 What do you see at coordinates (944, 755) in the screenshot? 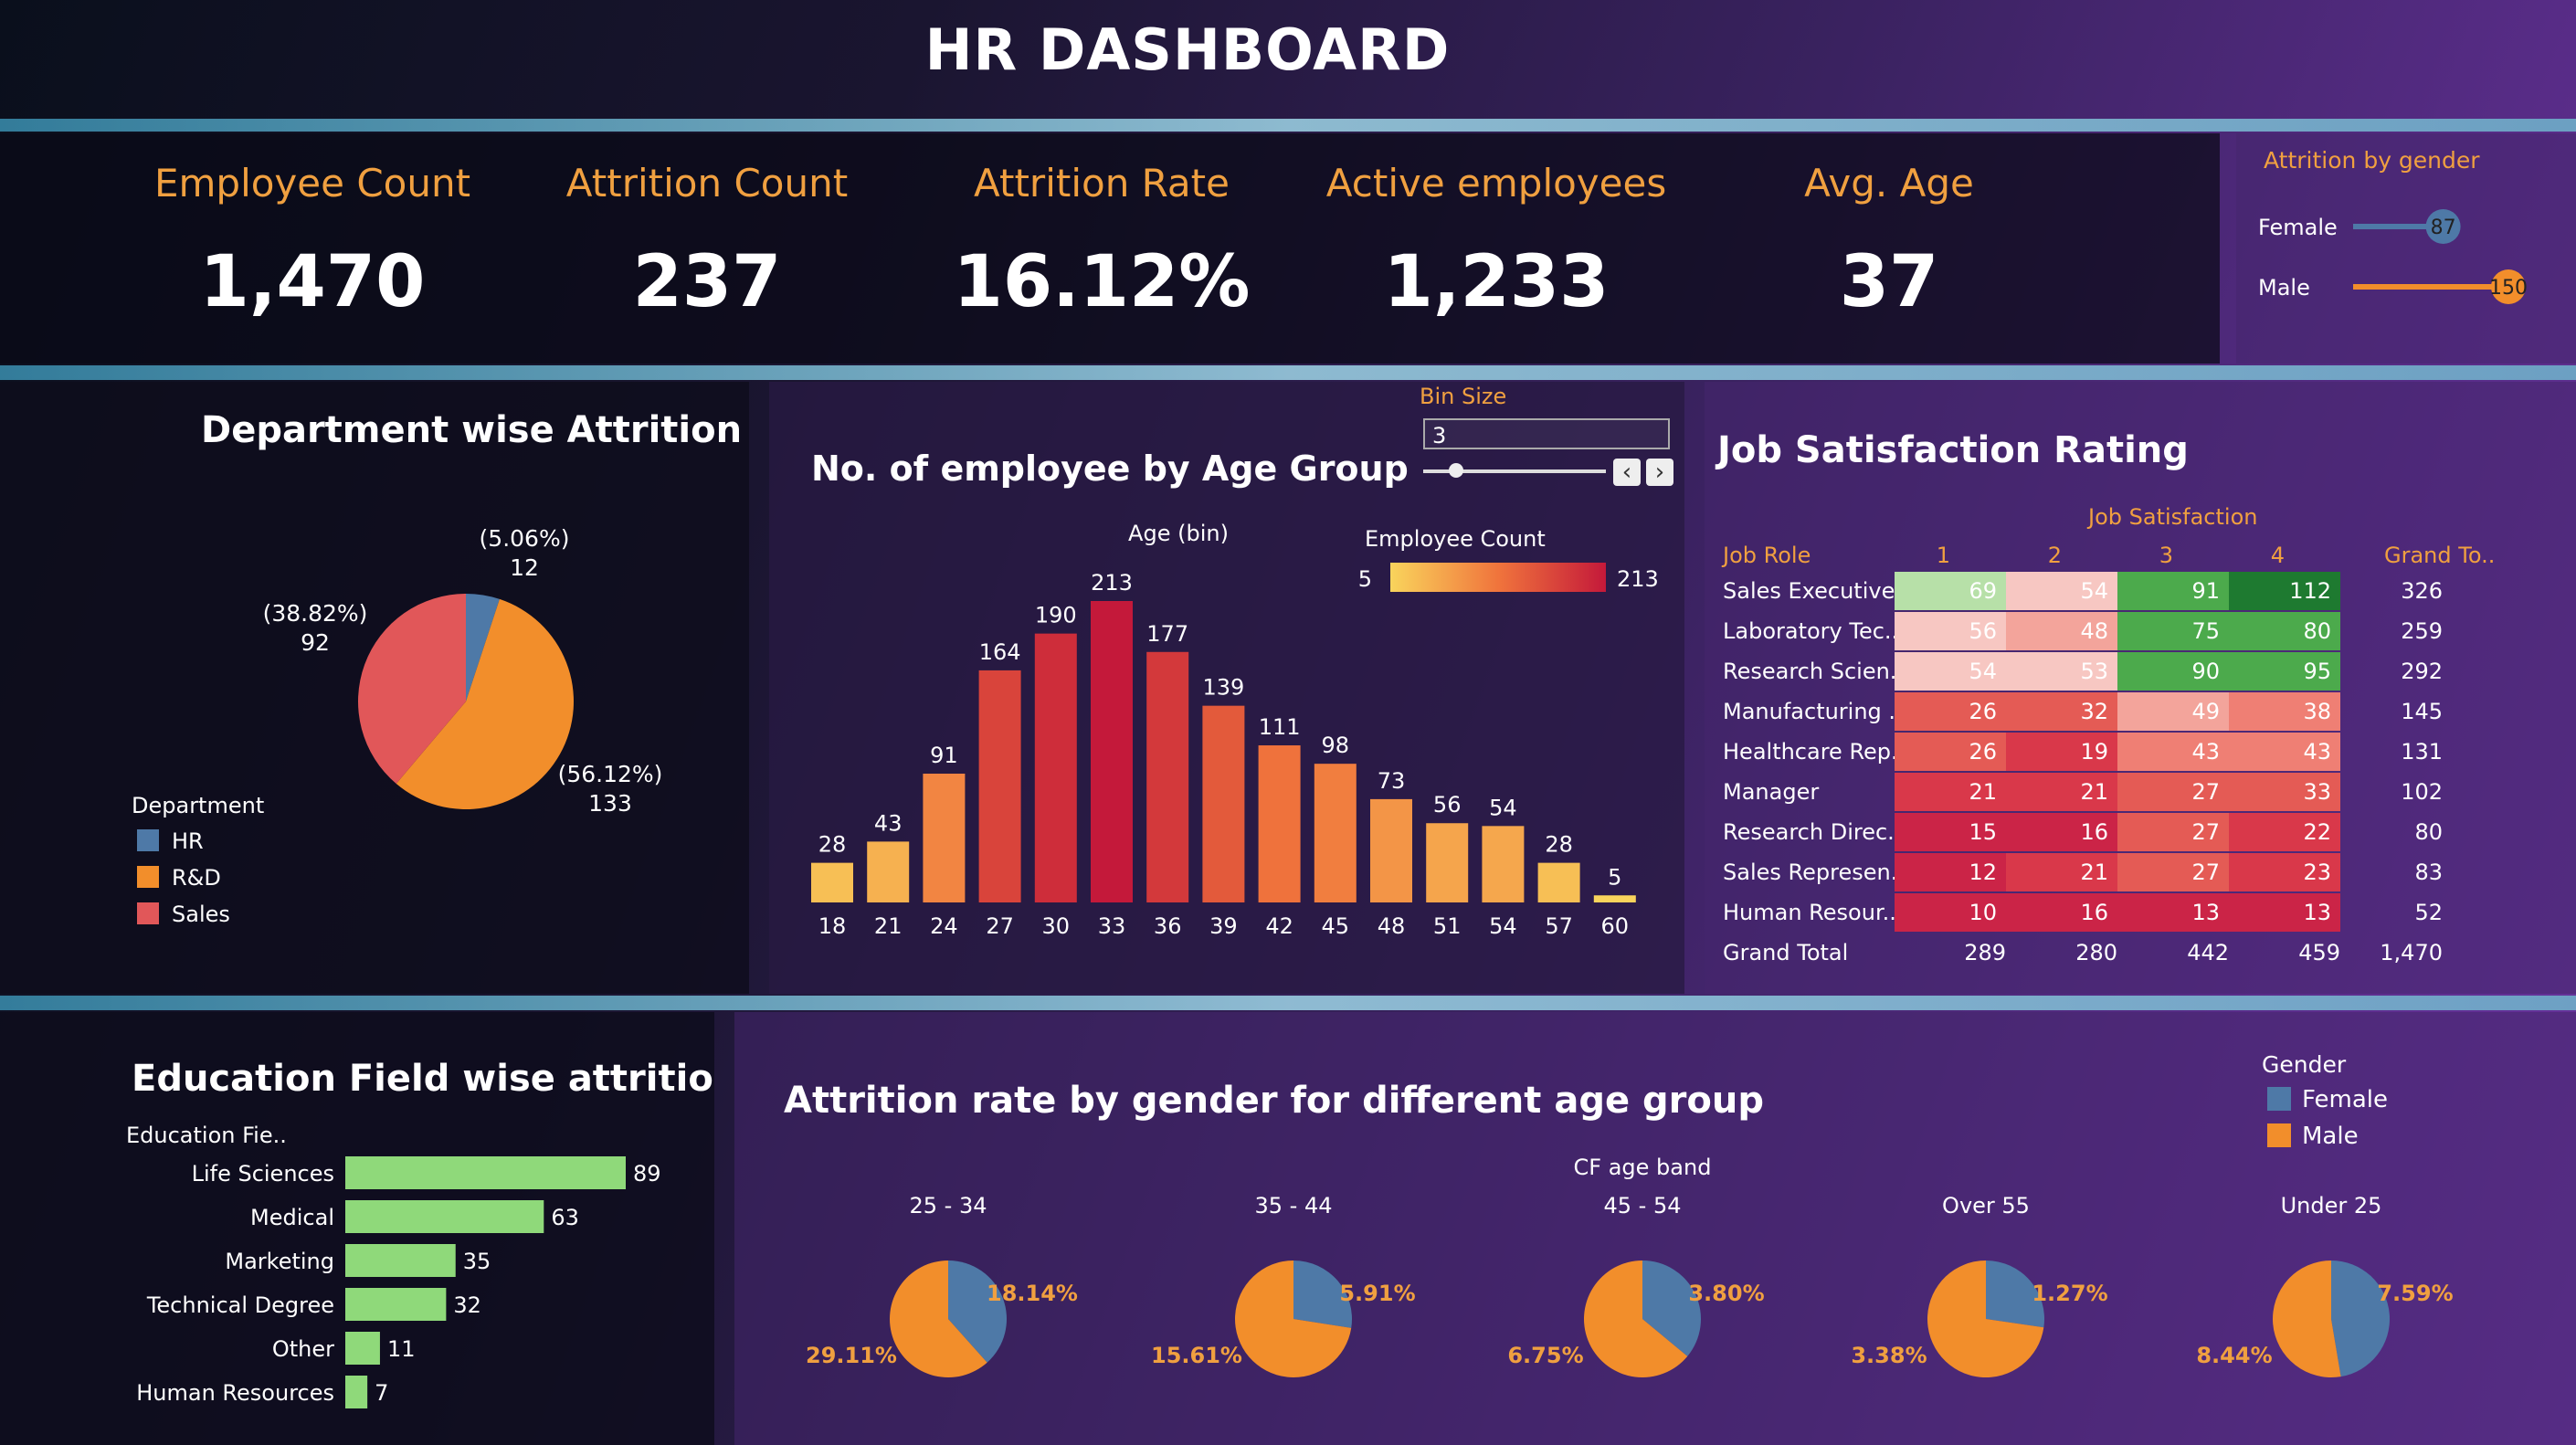
I see `age-bar-label-24: 91` at bounding box center [944, 755].